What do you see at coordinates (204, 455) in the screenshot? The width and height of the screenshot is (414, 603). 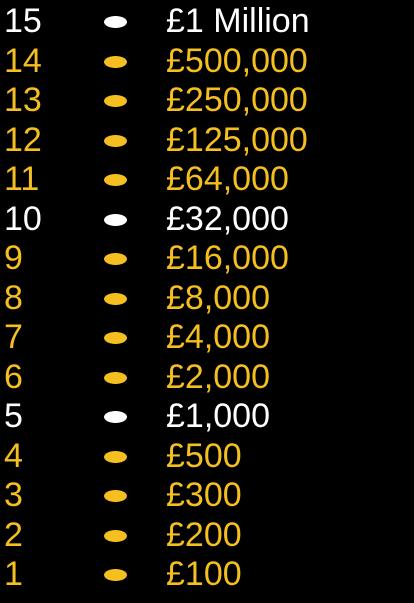 I see `rung-prize: £500` at bounding box center [204, 455].